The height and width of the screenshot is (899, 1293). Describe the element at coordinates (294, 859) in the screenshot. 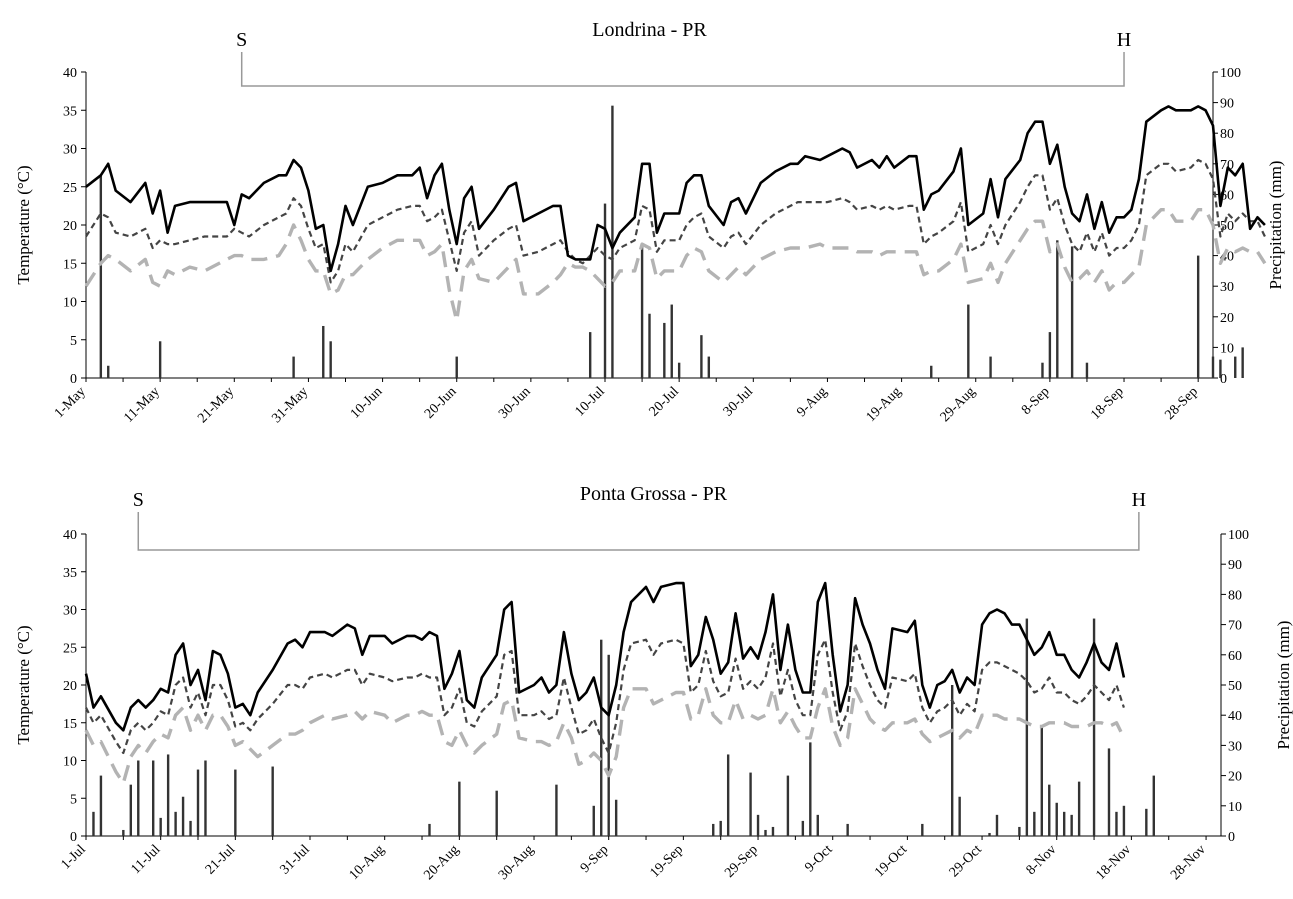

I see `x-tick-label: 31-Jul` at that location.